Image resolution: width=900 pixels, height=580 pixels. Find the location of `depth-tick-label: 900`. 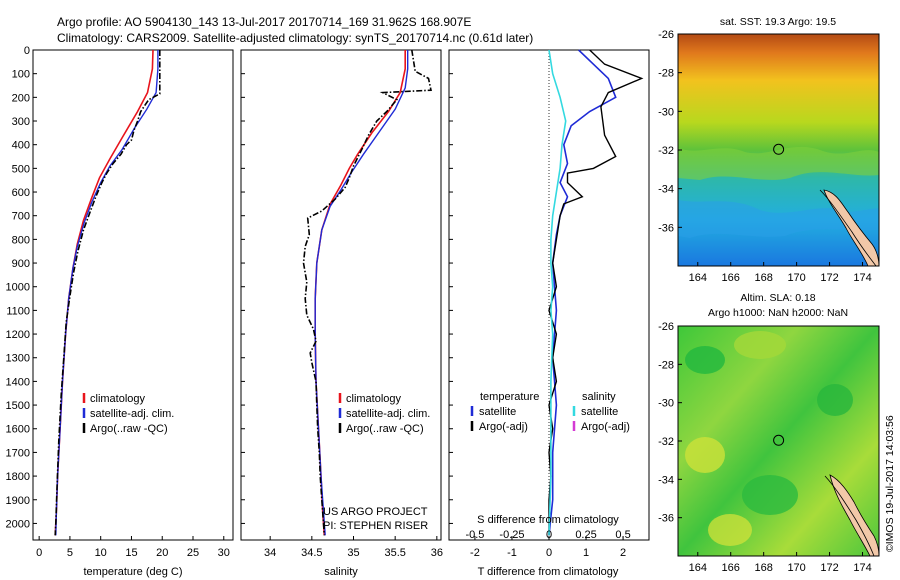

depth-tick-label: 900 is located at coordinates (21, 264).